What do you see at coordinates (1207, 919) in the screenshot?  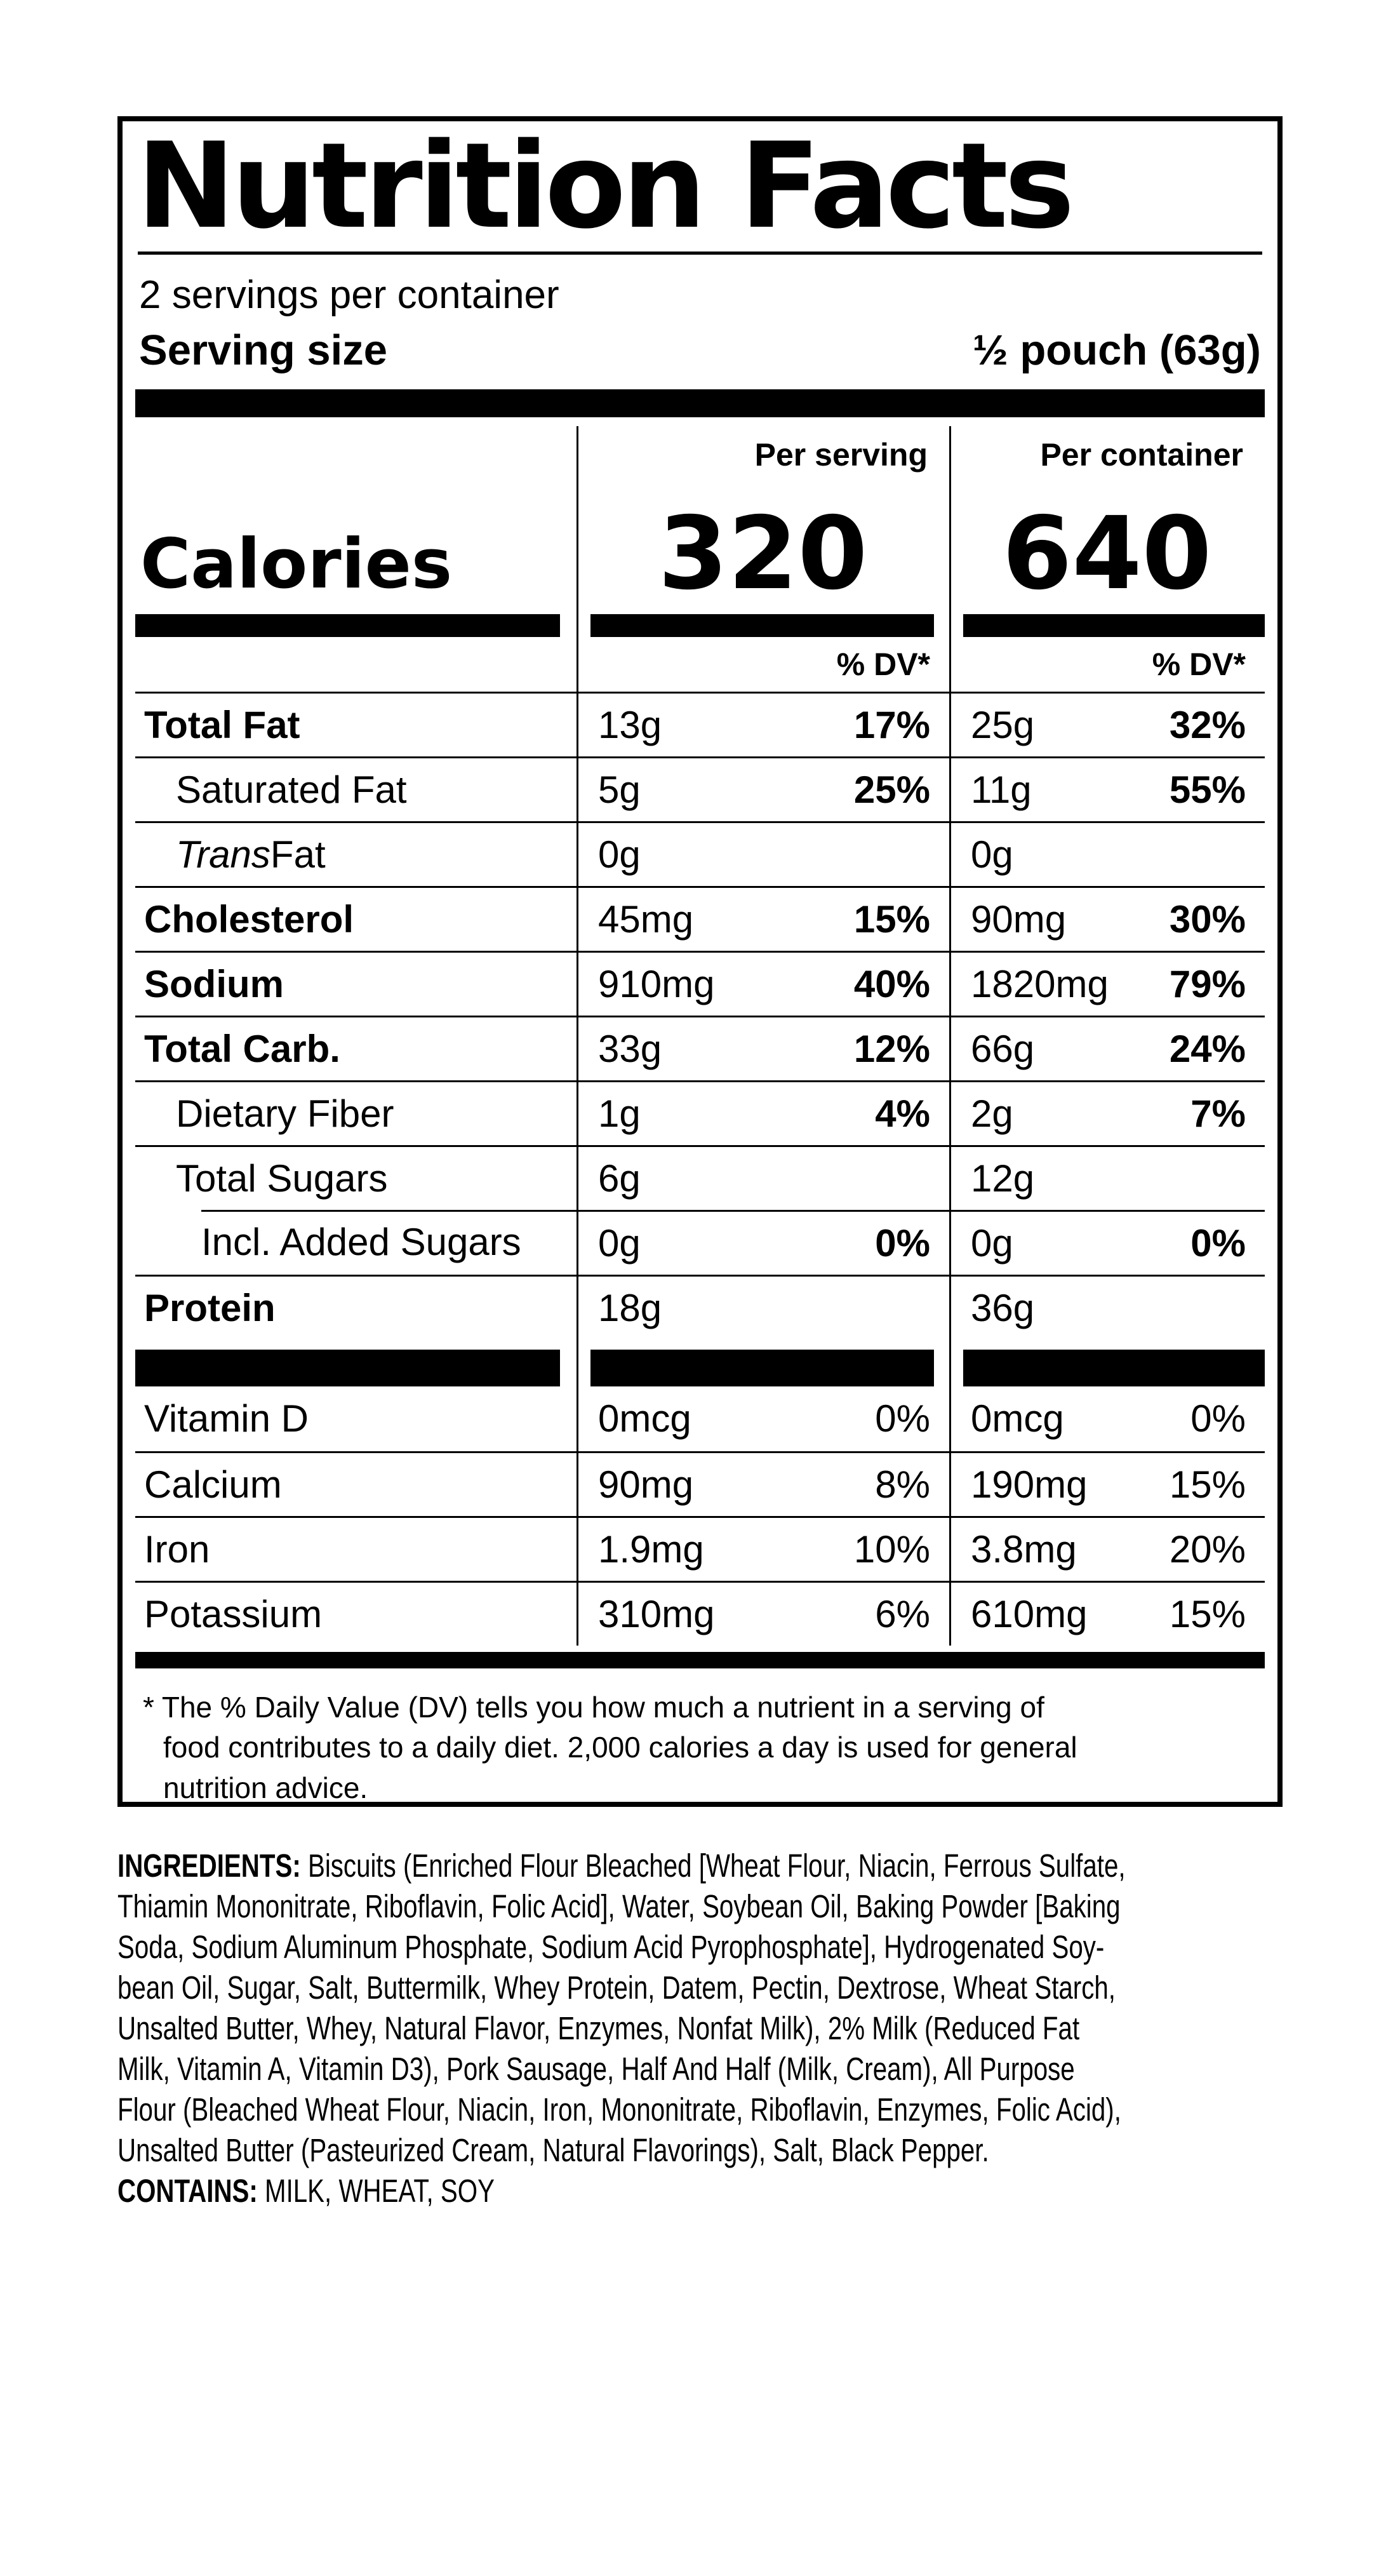 I see `dv-percent: 30%` at bounding box center [1207, 919].